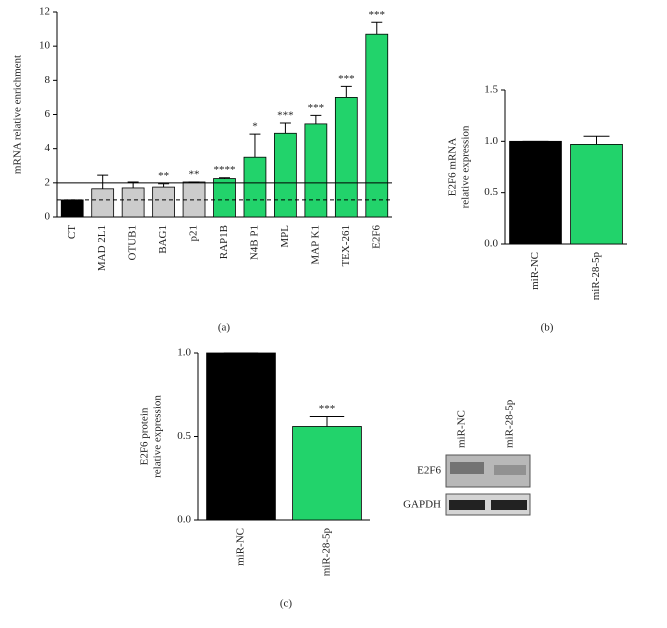 The width and height of the screenshot is (667, 628). I want to click on x-tick-label: BAG1, so click(163, 239).